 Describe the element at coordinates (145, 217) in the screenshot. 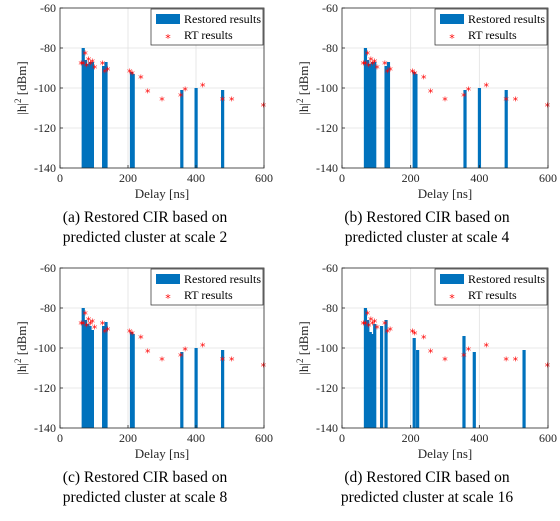

I see `caption-line-1: (a) Restored CIR based on` at that location.